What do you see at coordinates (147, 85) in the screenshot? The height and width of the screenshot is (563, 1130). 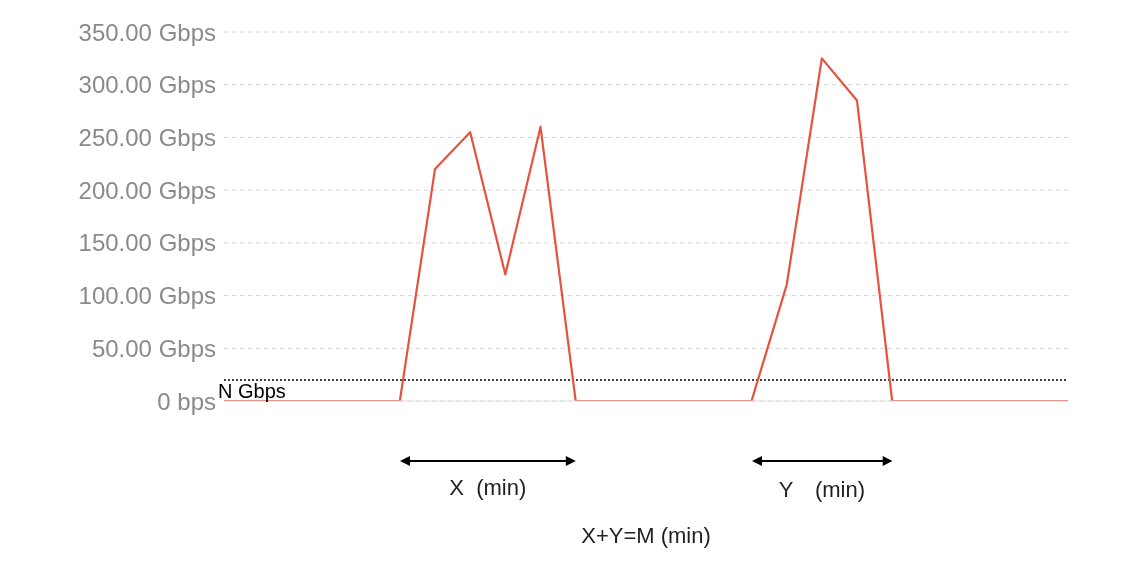 I see `y-tick-label: 300.00 Gbps` at bounding box center [147, 85].